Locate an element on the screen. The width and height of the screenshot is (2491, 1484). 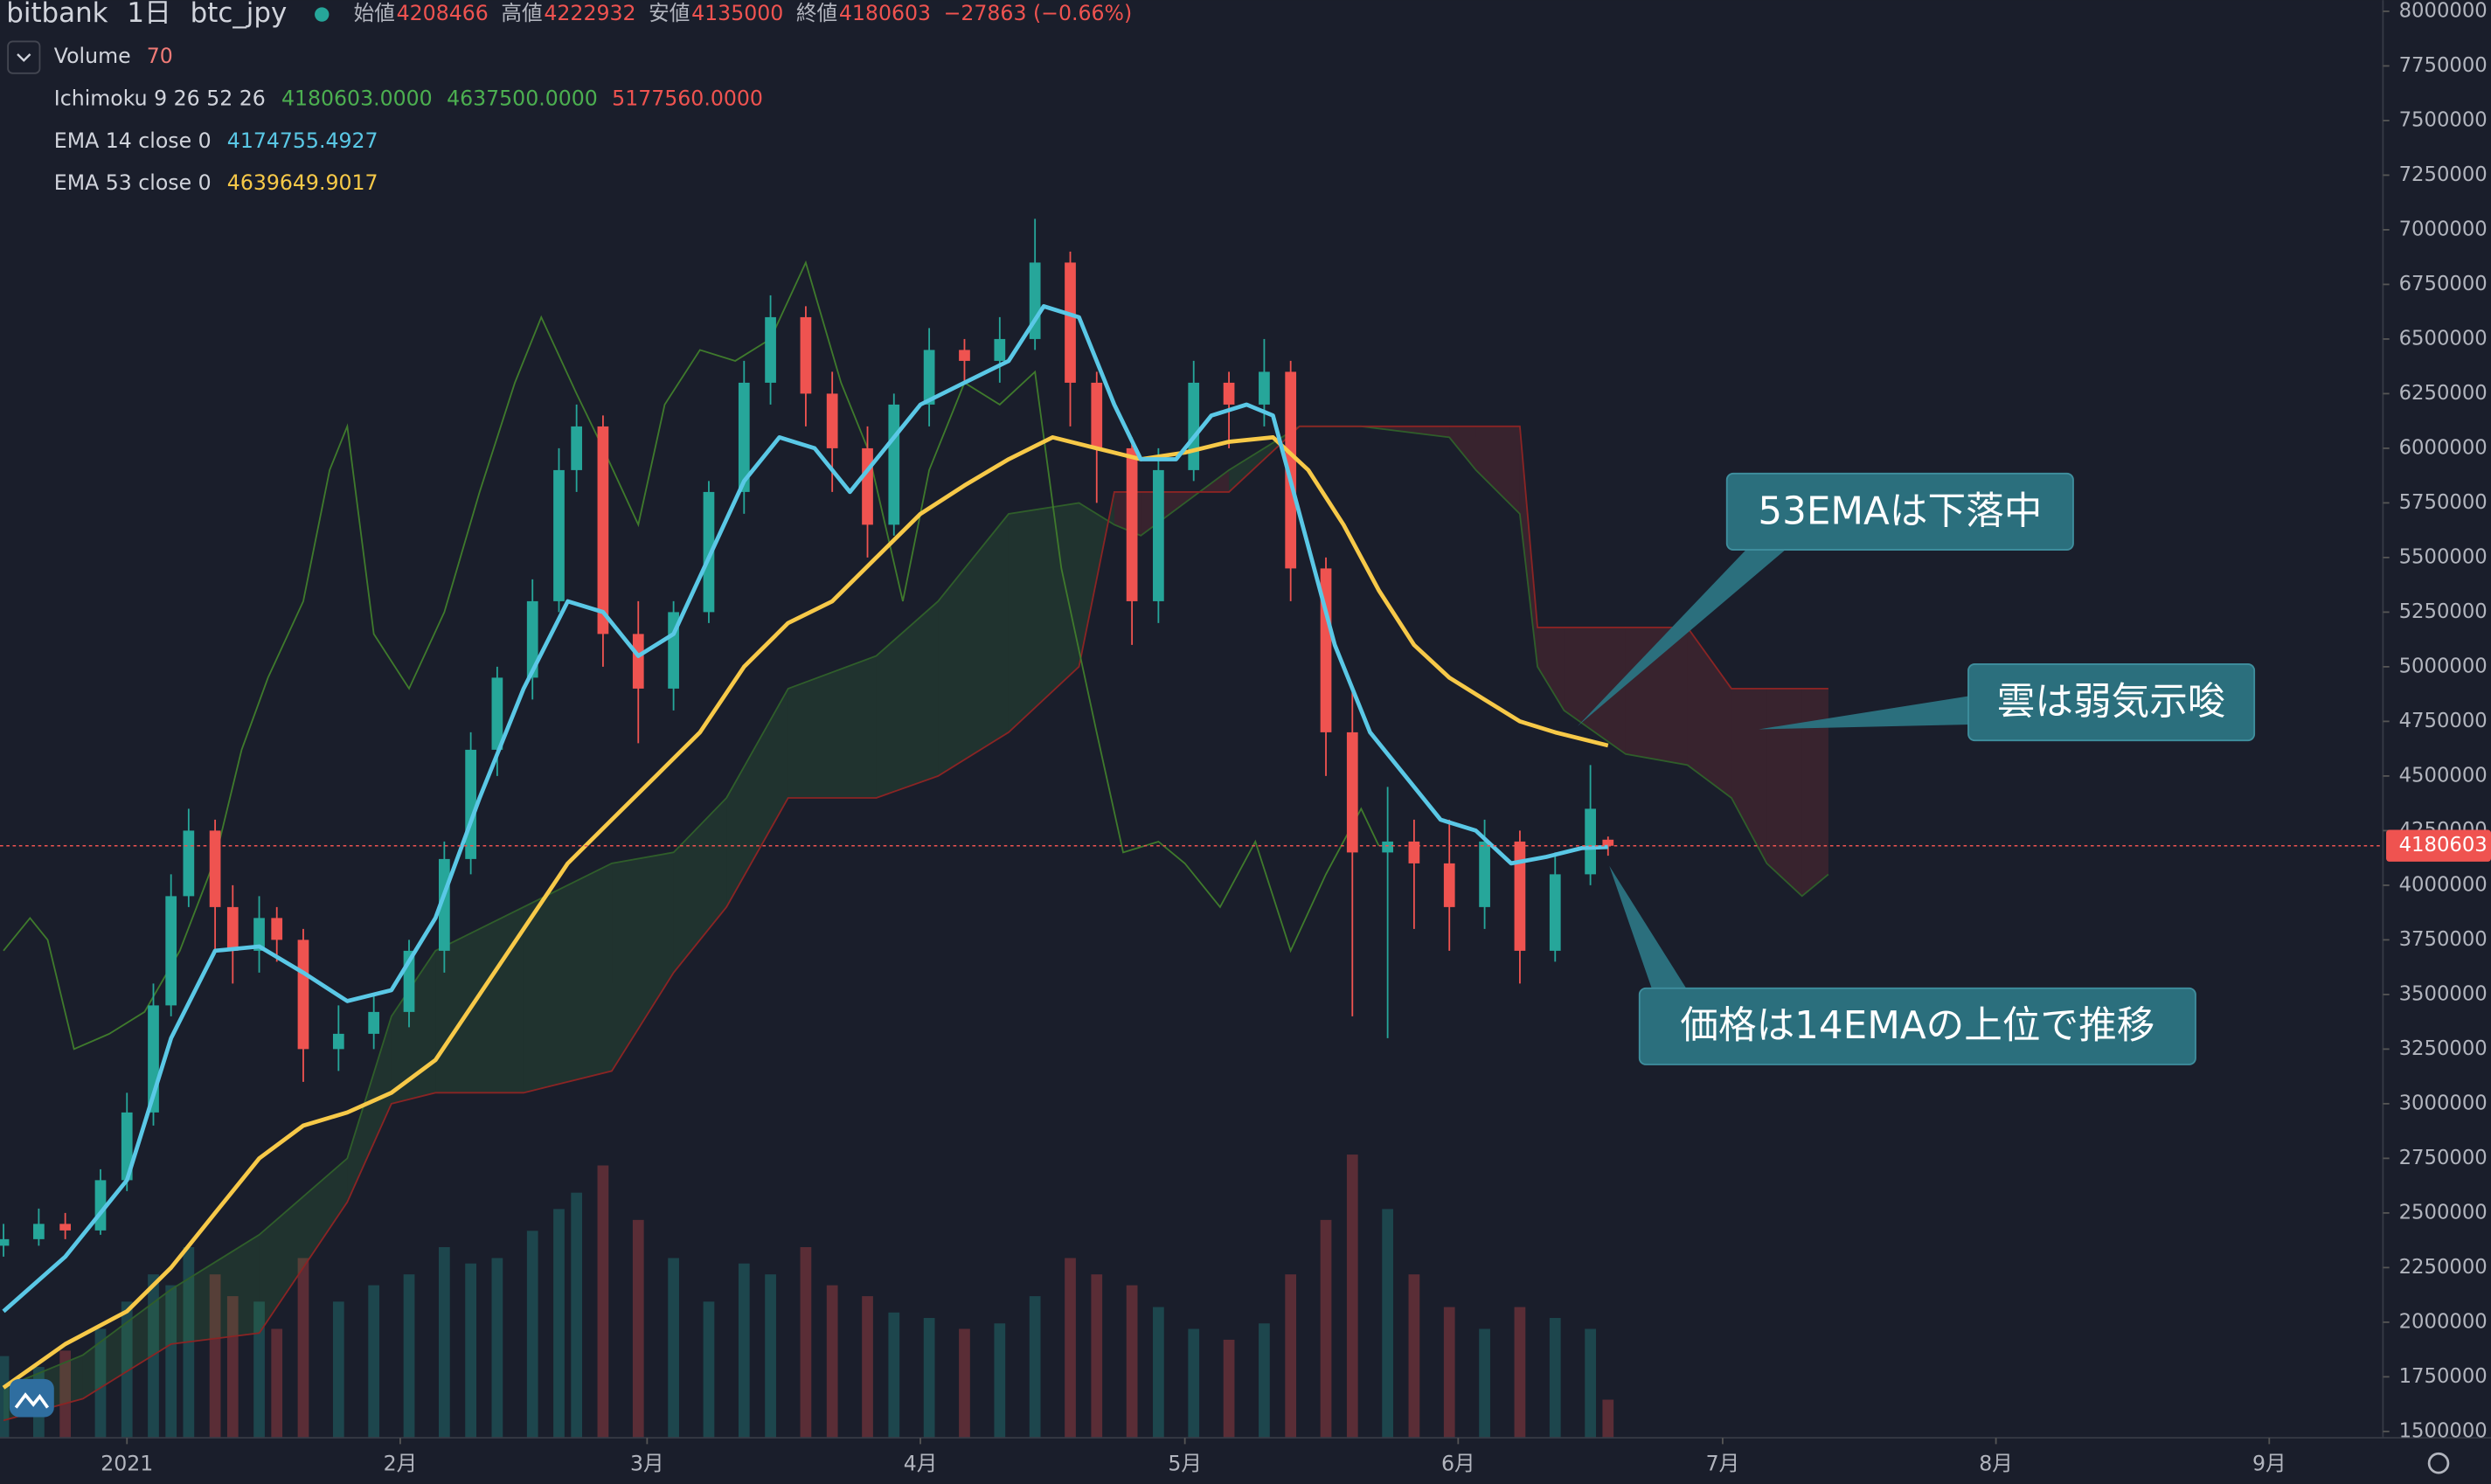
x-tick-label: 5月 is located at coordinates (1185, 1464).